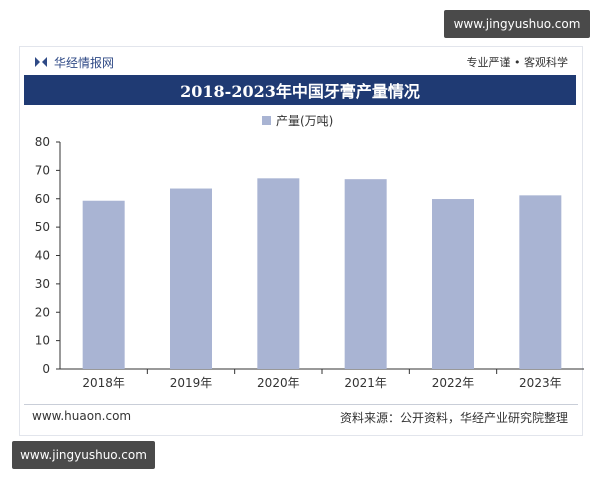 The height and width of the screenshot is (480, 600). Describe the element at coordinates (42, 199) in the screenshot. I see `y-tick-label: 60` at that location.